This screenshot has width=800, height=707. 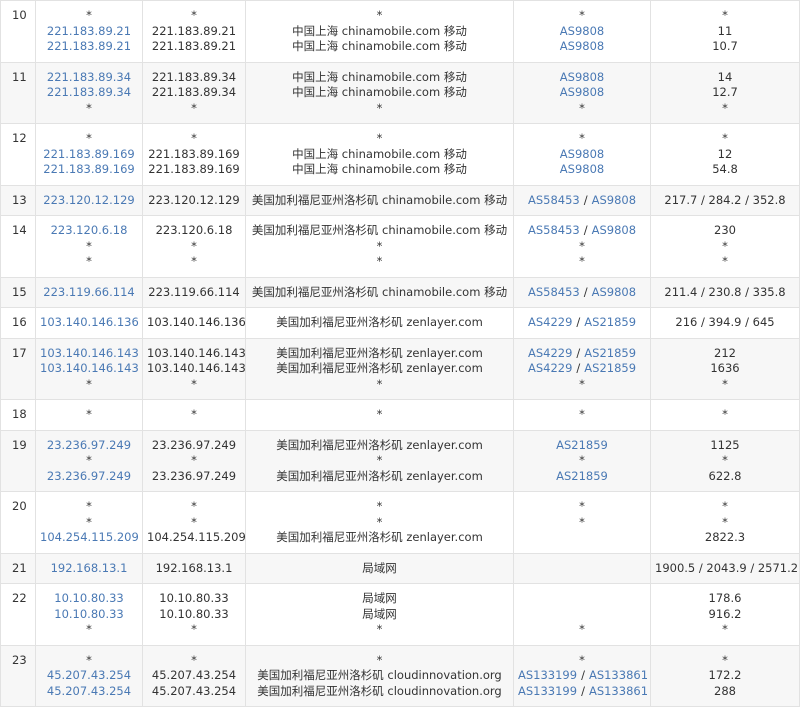 I want to click on ip-cell: 223.120.12.129, so click(x=89, y=200).